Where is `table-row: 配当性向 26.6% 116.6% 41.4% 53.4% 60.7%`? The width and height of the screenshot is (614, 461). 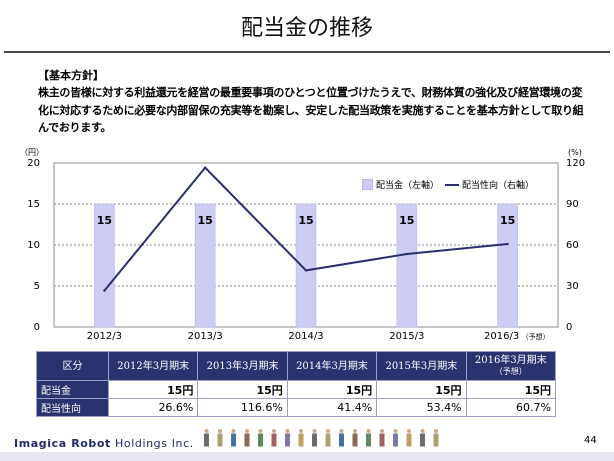 table-row: 配当性向 26.6% 116.6% 41.4% 53.4% 60.7% is located at coordinates (296, 407).